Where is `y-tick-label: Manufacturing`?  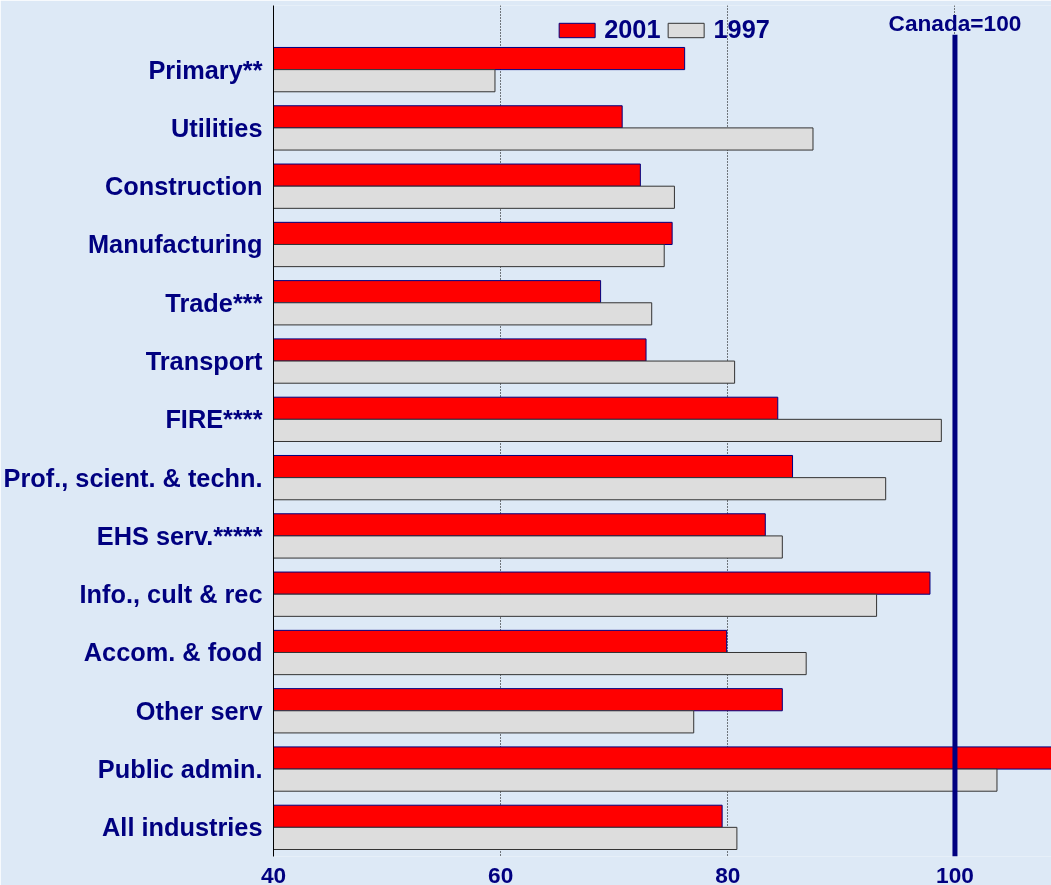 y-tick-label: Manufacturing is located at coordinates (175, 244).